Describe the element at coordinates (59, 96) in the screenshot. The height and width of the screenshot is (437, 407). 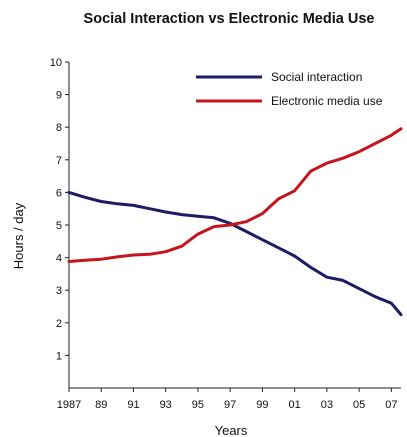
I see `y-tick-label: 9` at that location.